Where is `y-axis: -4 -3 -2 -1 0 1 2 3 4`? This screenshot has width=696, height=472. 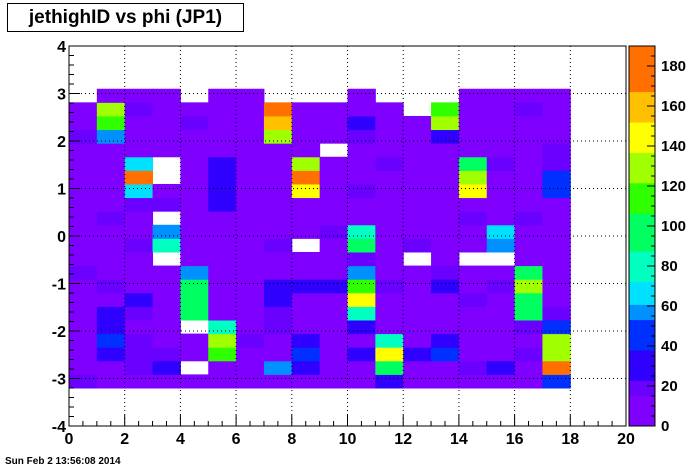 y-axis: -4 -3 -2 -1 0 1 2 3 4 is located at coordinates (66, 237).